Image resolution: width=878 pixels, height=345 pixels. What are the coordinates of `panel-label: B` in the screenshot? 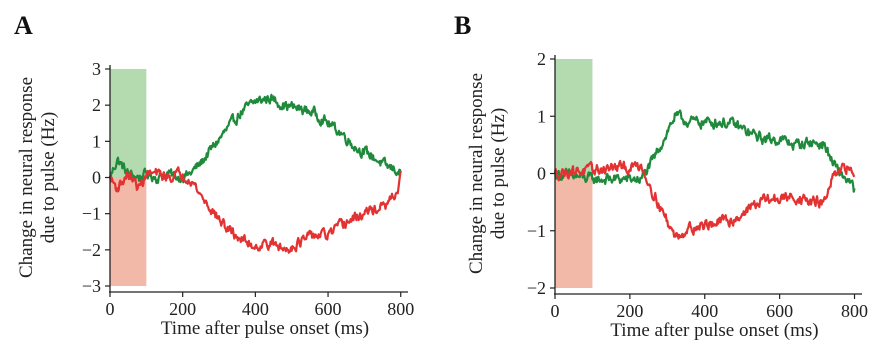 It's located at (462, 25).